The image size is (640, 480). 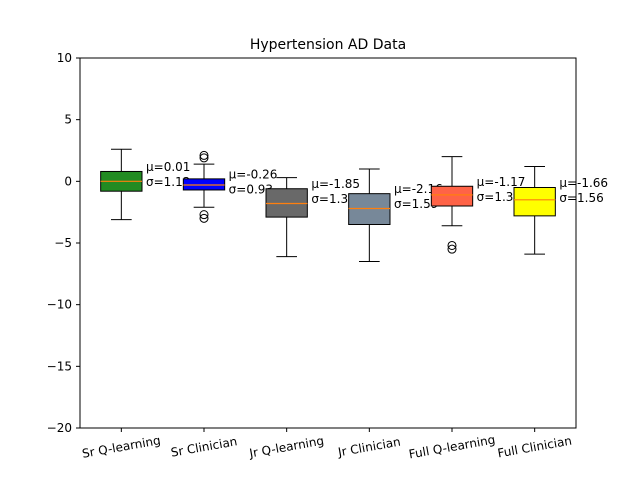 What do you see at coordinates (251, 189) in the screenshot?
I see `std-annotation: σ=0.93` at bounding box center [251, 189].